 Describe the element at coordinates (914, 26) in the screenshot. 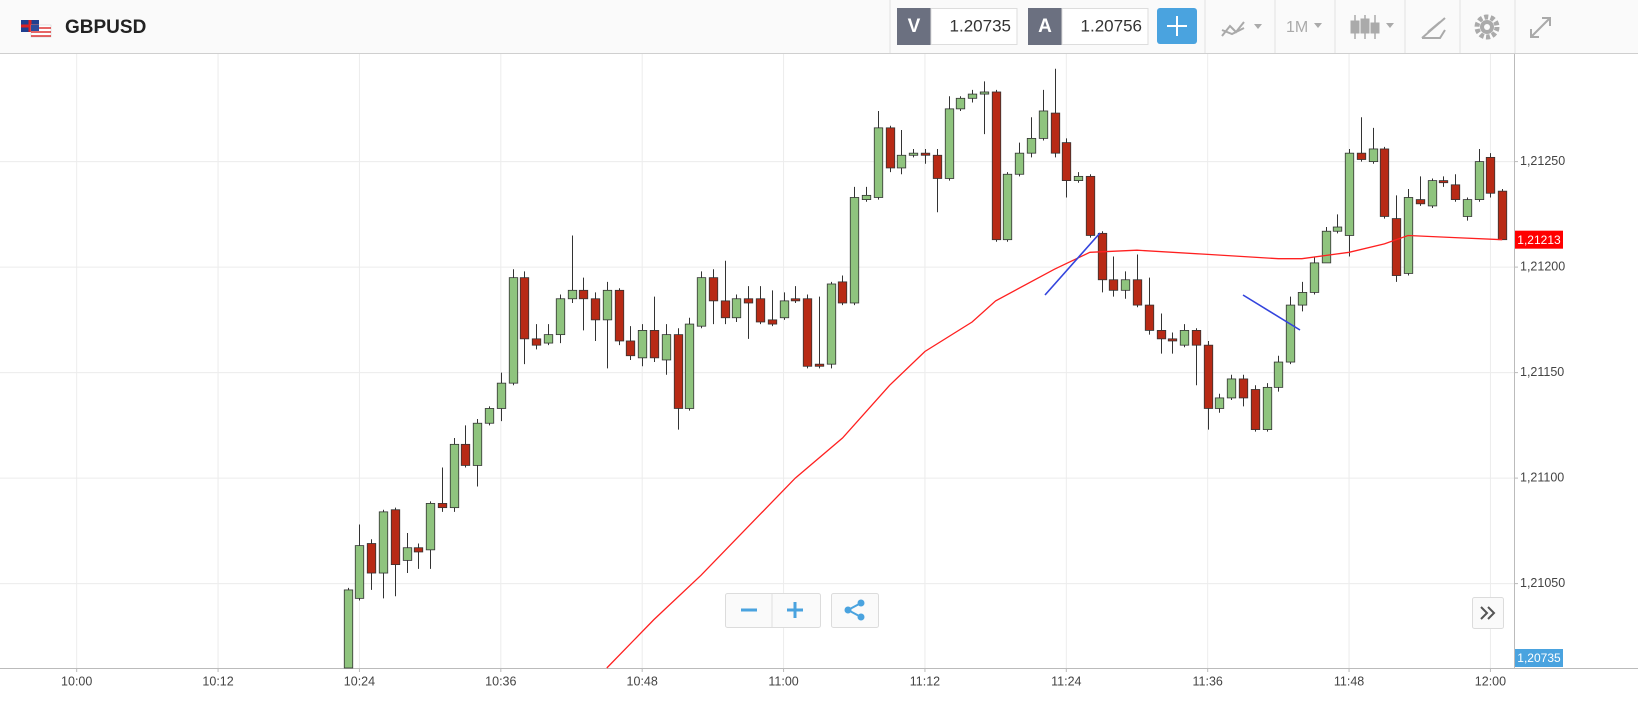

I see `sell-label: V` at that location.